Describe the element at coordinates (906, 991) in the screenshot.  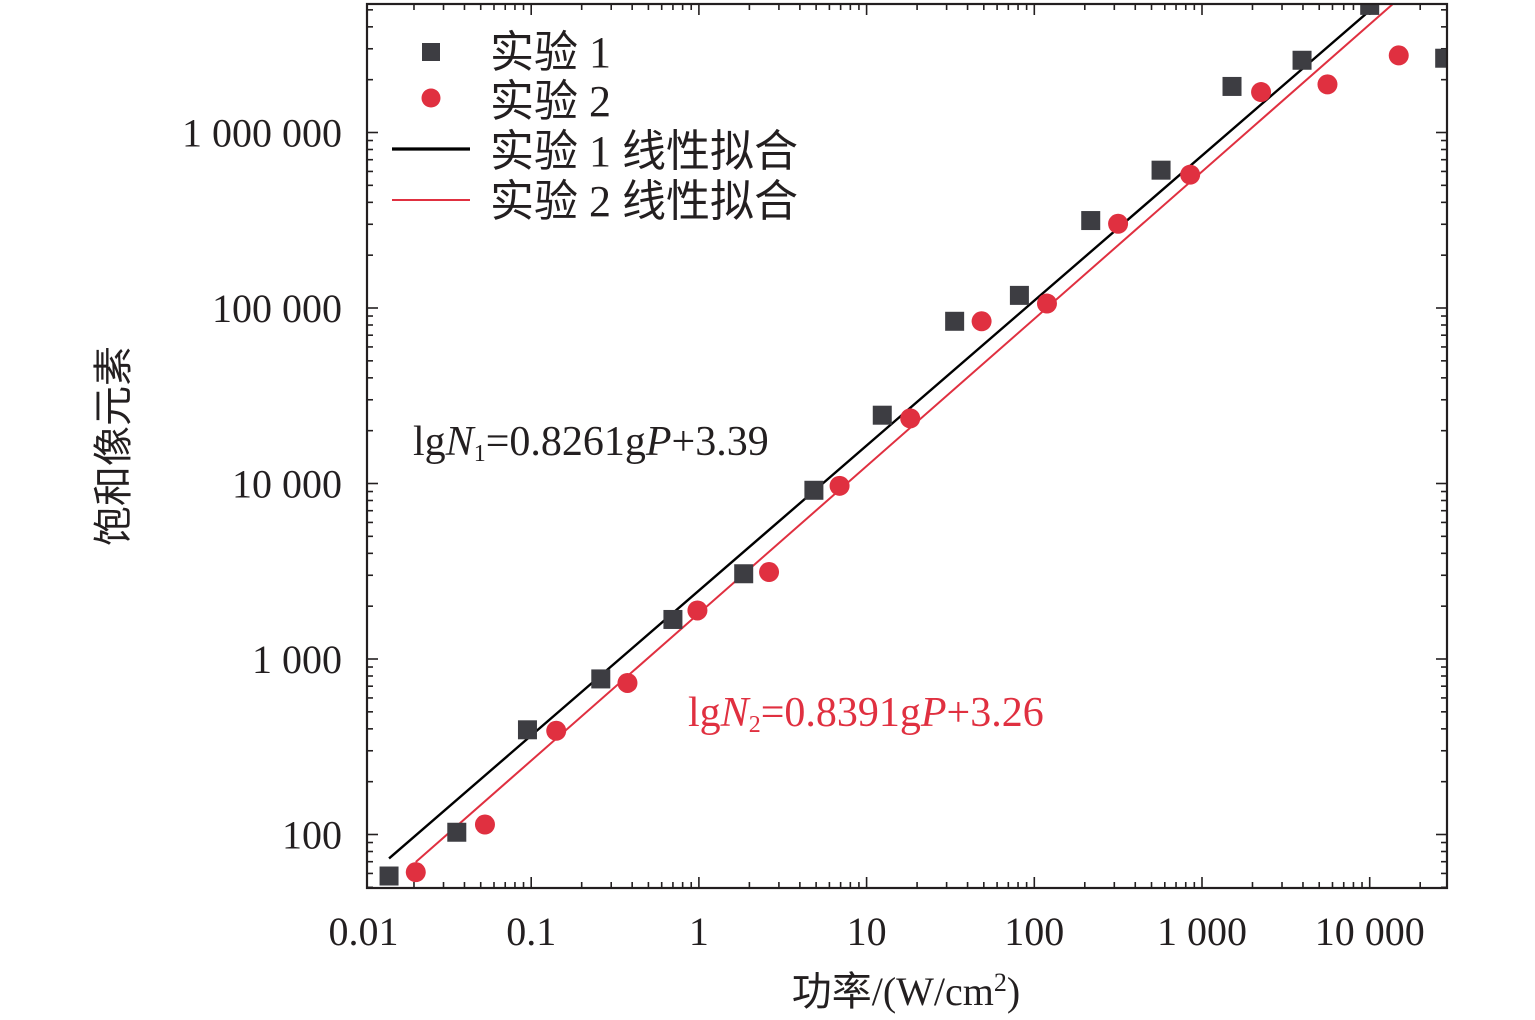
I see `x-axis-title: 功率/(W/cm2)` at that location.